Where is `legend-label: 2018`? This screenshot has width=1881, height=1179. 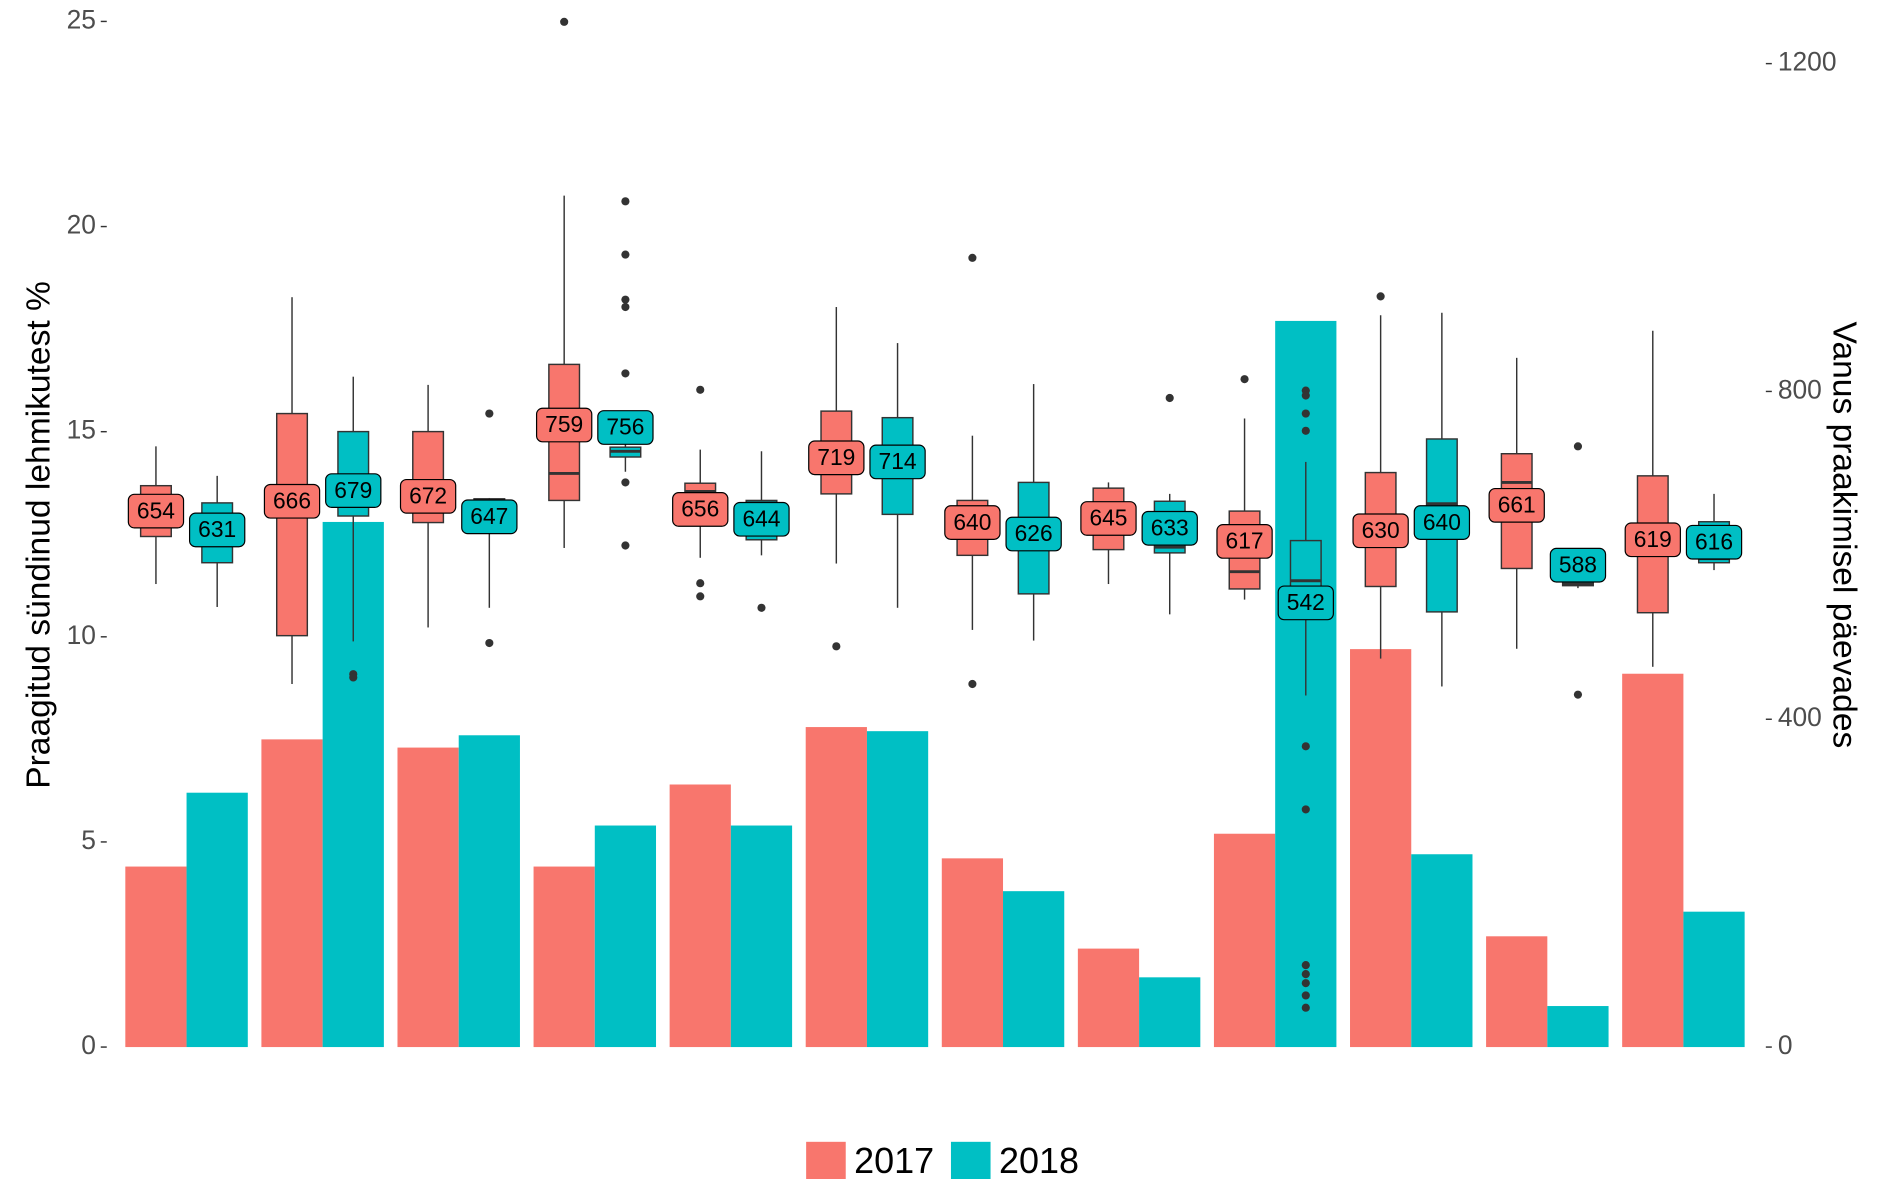 legend-label: 2018 is located at coordinates (1039, 1159).